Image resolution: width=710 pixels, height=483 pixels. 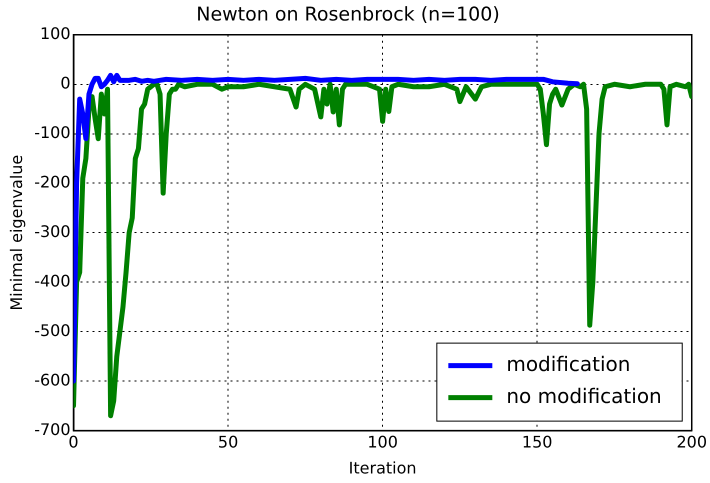 What do you see at coordinates (584, 396) in the screenshot?
I see `legend-label: no modification` at bounding box center [584, 396].